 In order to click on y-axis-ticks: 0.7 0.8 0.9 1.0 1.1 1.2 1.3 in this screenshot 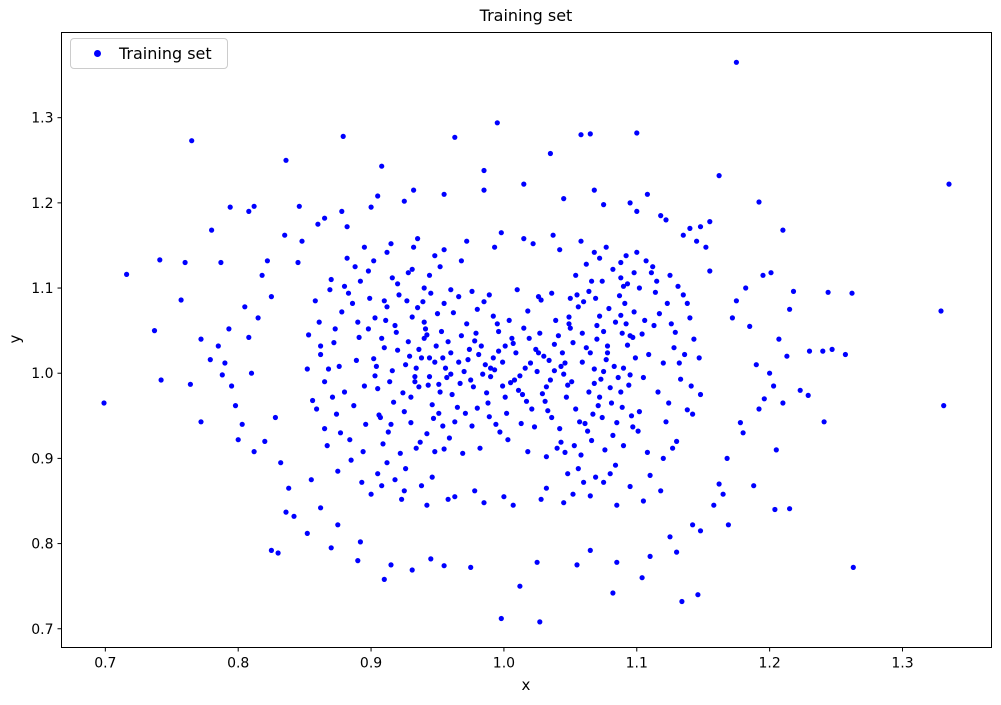, I will do `click(46, 374)`.